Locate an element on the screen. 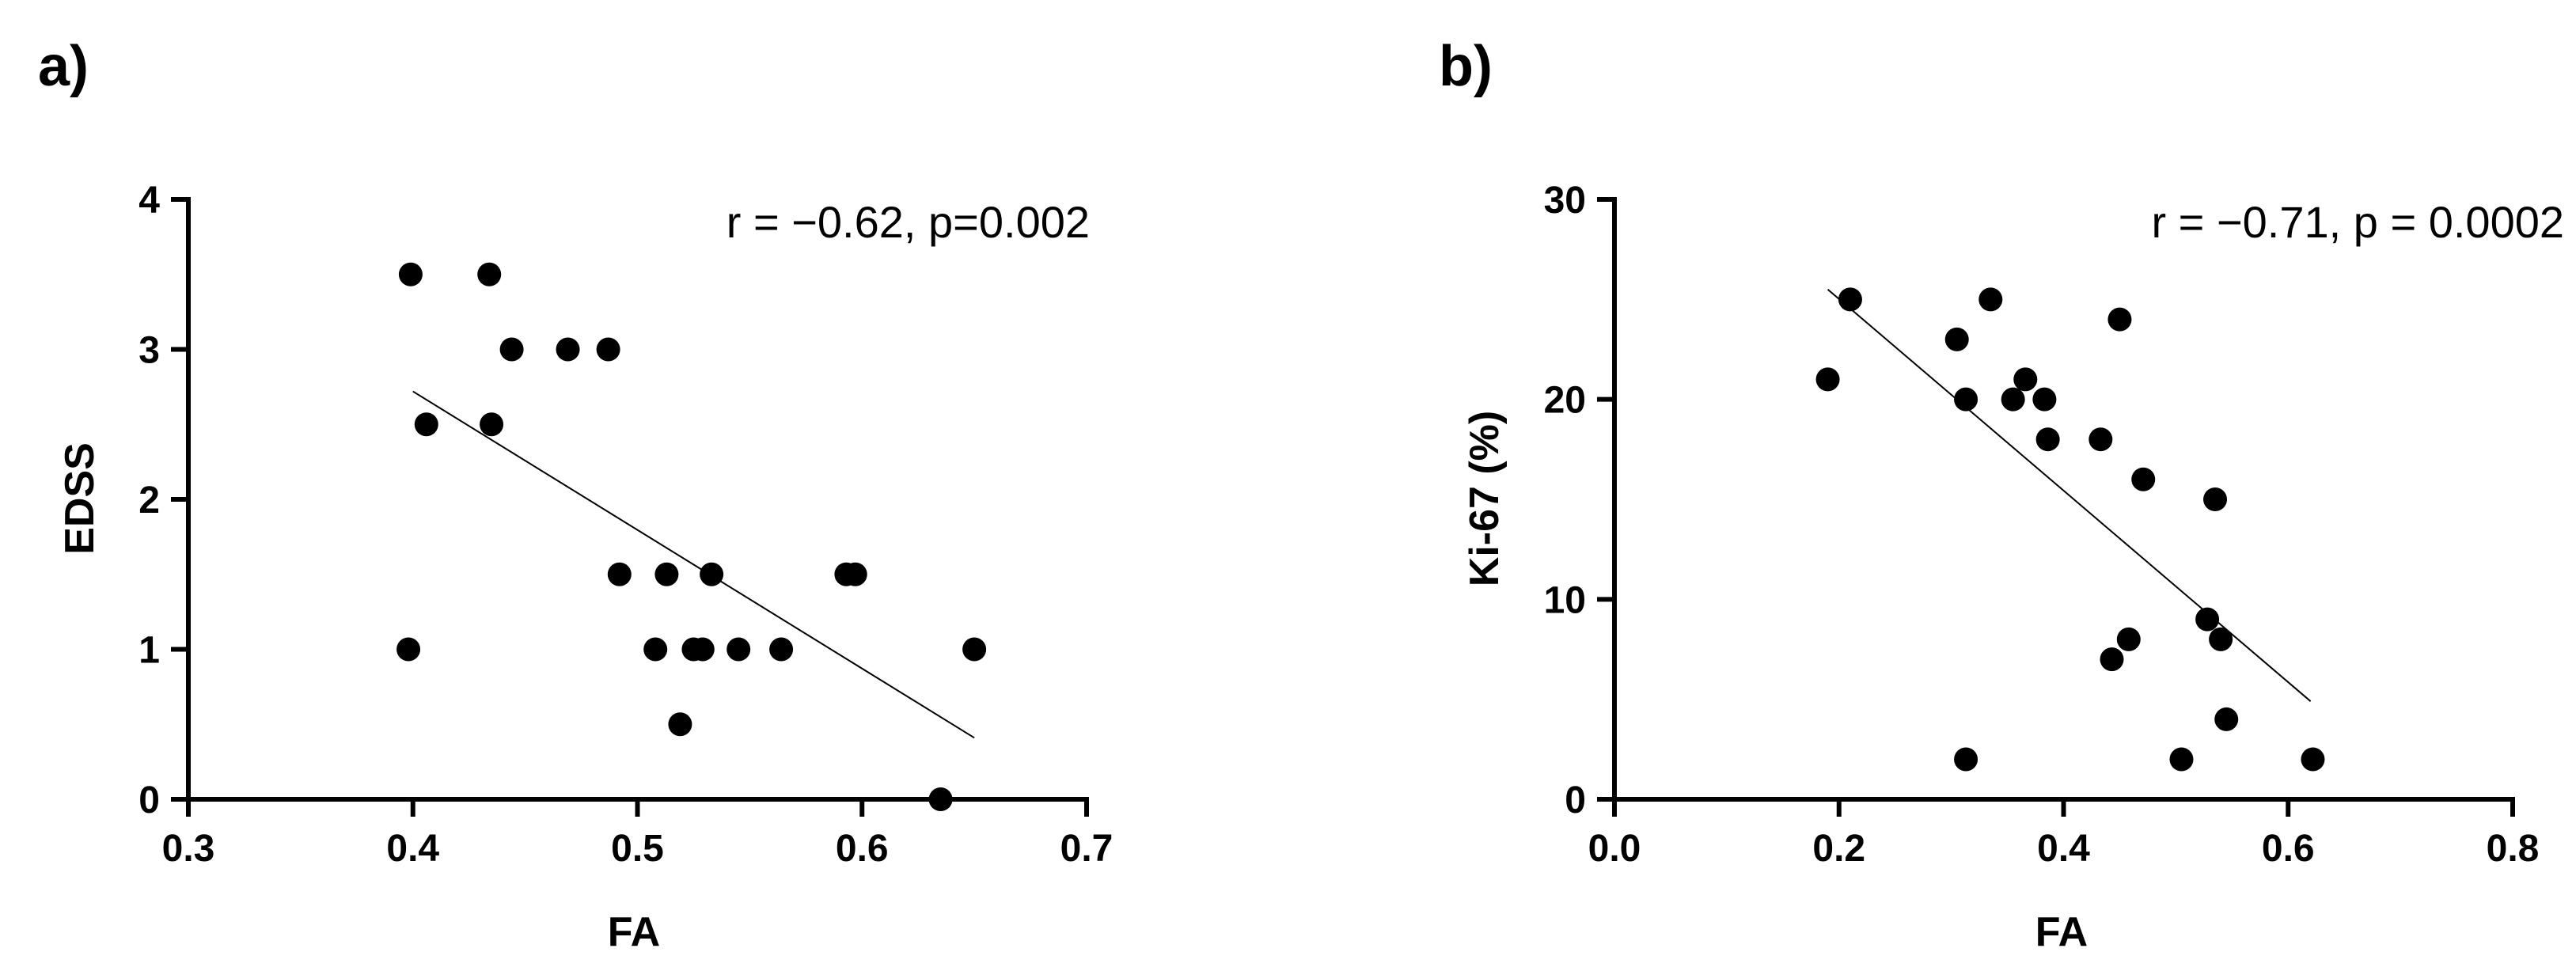  panel-b-x-tick-label: 0.6 is located at coordinates (2288, 849).